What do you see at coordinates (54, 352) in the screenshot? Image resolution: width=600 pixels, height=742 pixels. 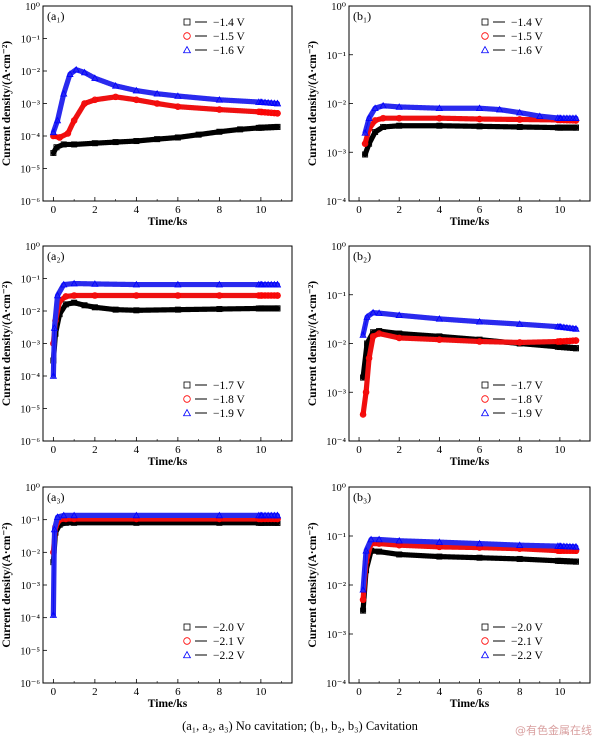 I see `series-rise` at bounding box center [54, 352].